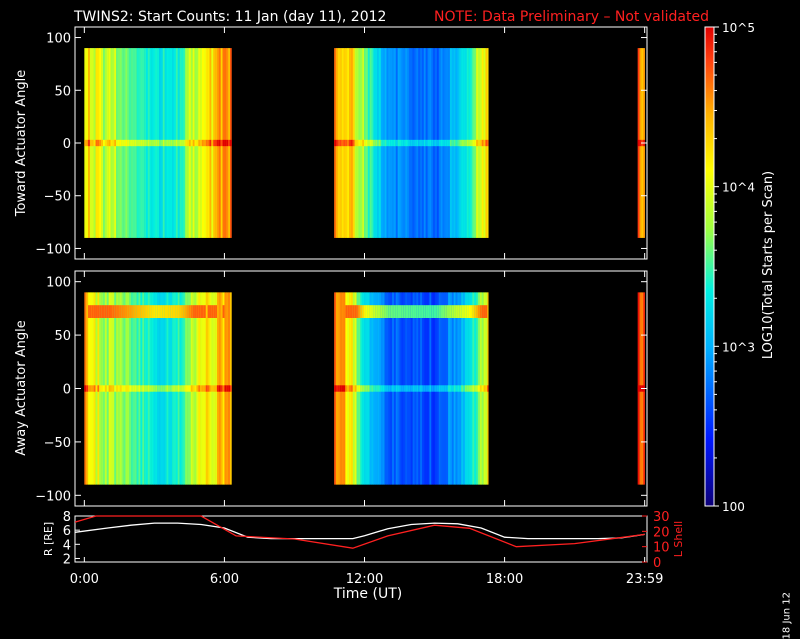  Describe the element at coordinates (738, 347) in the screenshot. I see `colorbar-tick-label: 10^3` at that location.